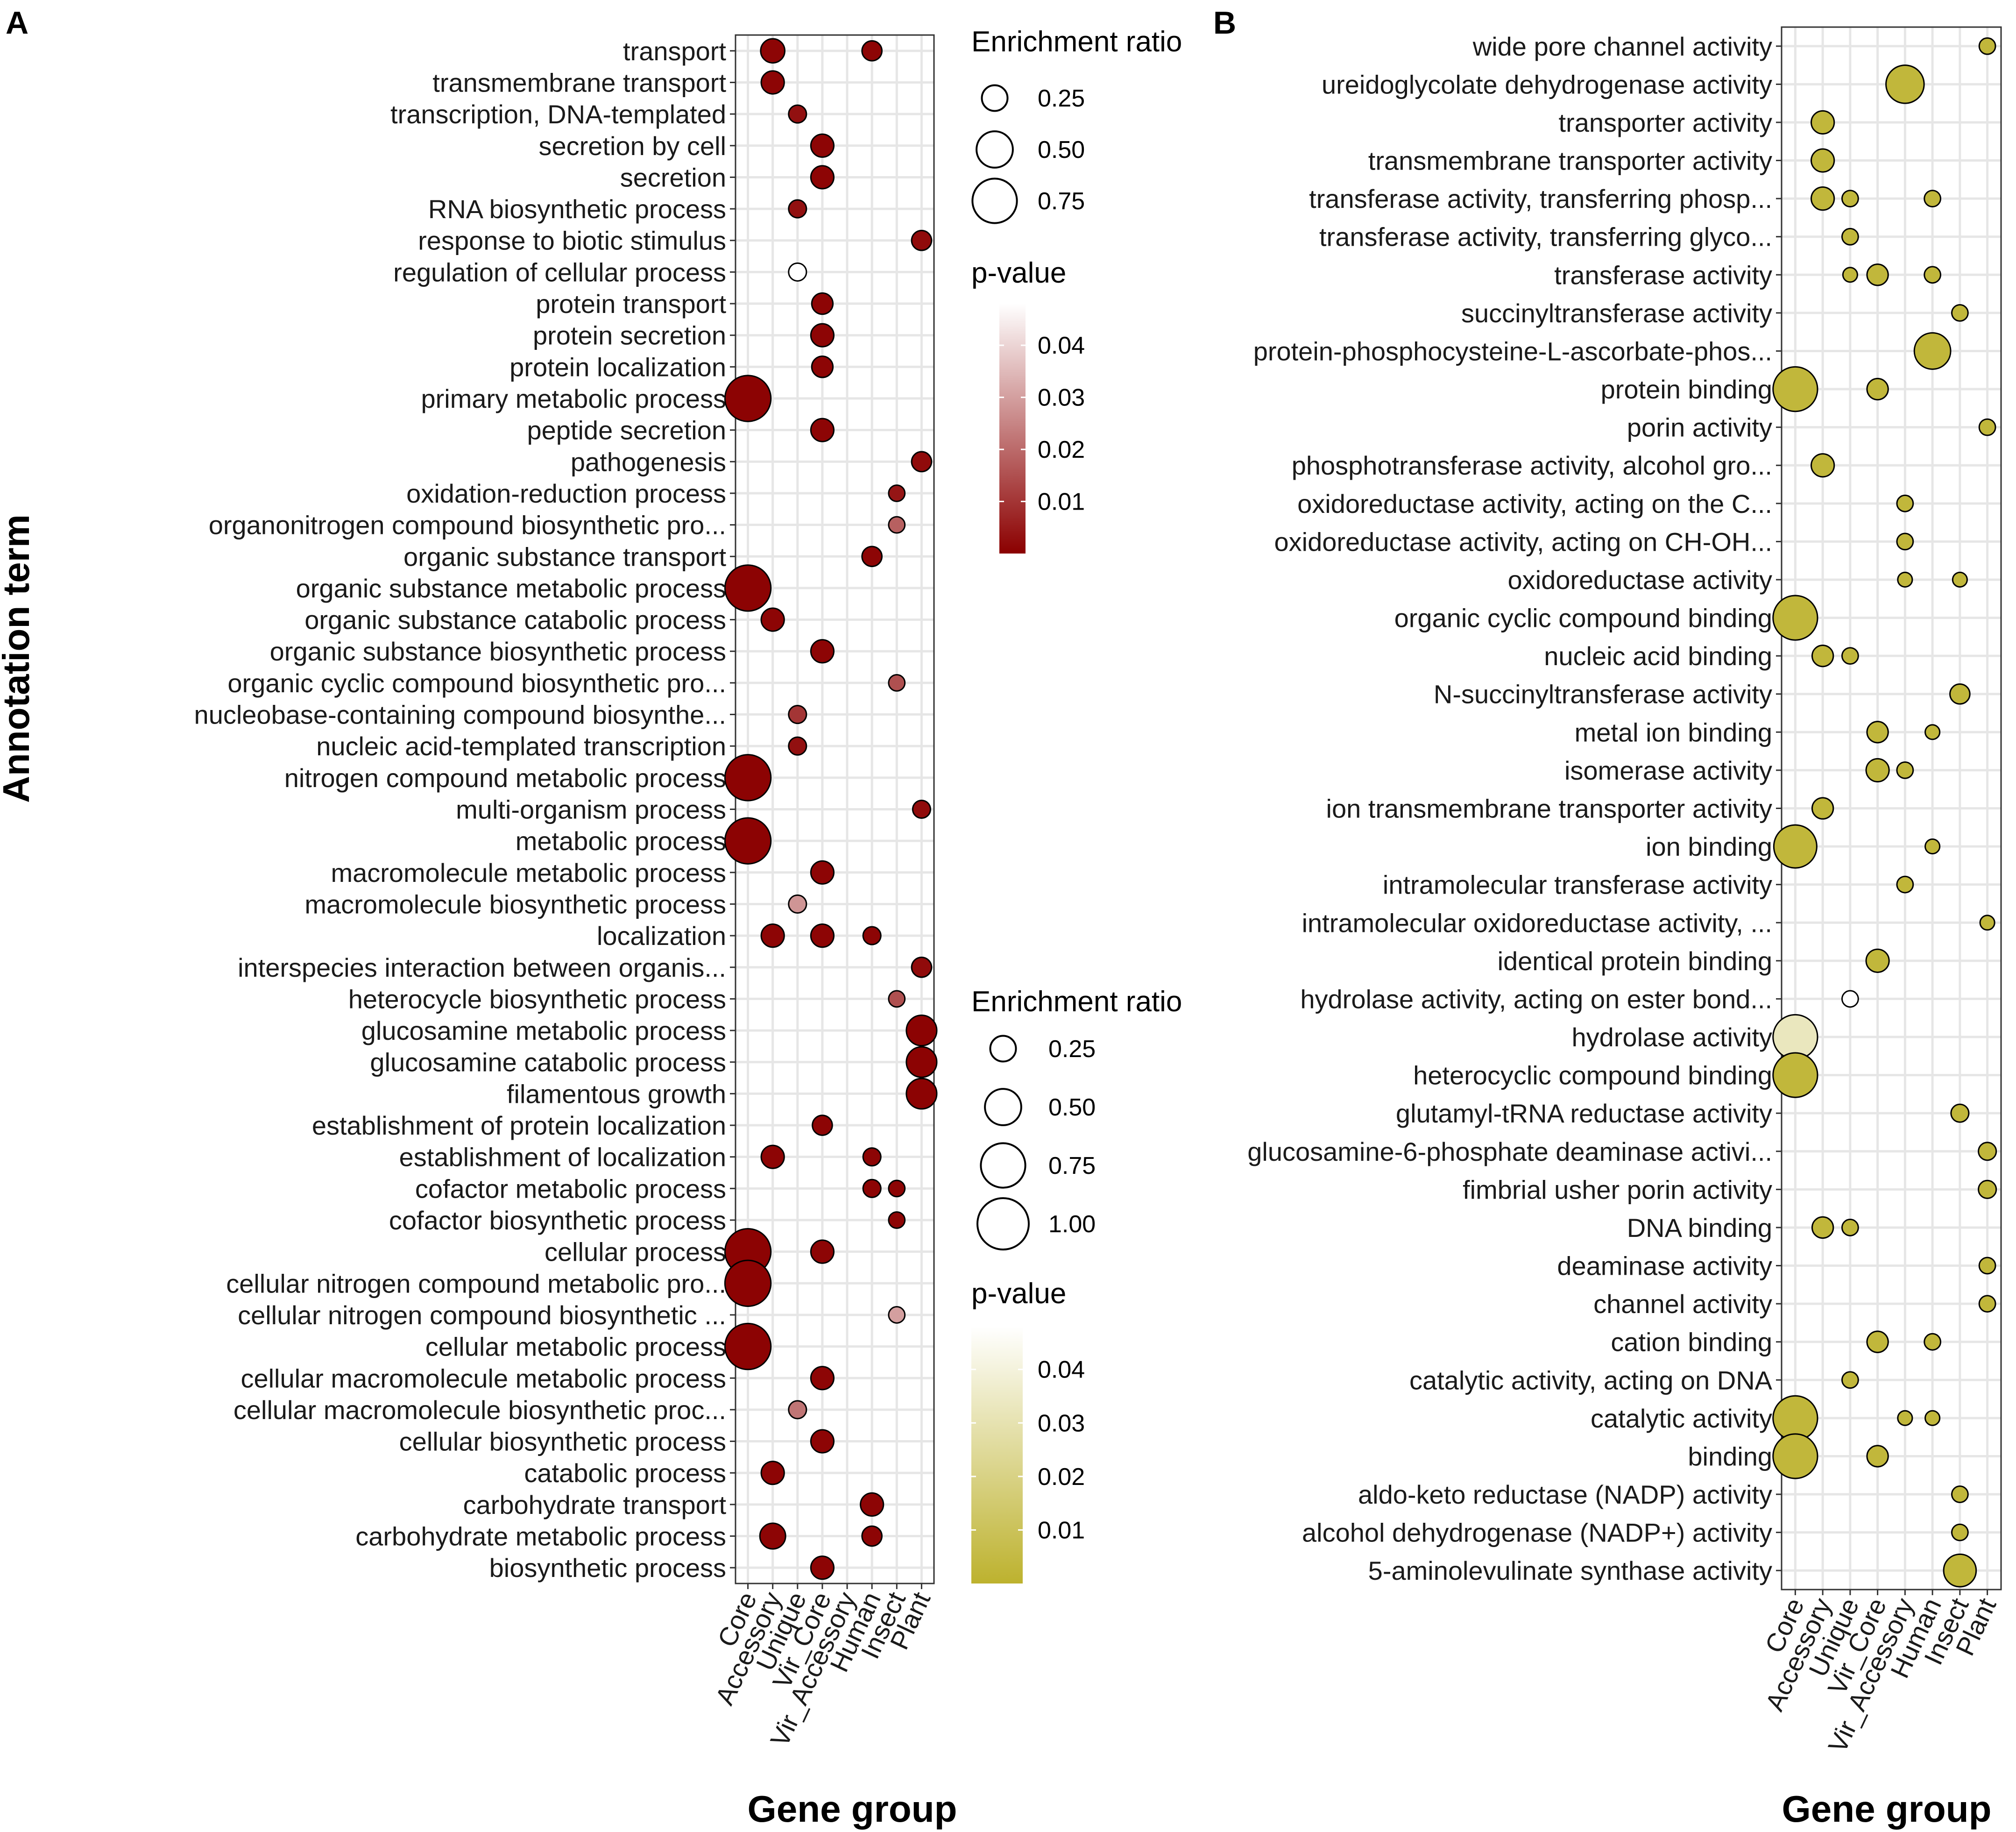 The image size is (2016, 1832). I want to click on panel-b-point-protein-binding-core, so click(1795, 389).